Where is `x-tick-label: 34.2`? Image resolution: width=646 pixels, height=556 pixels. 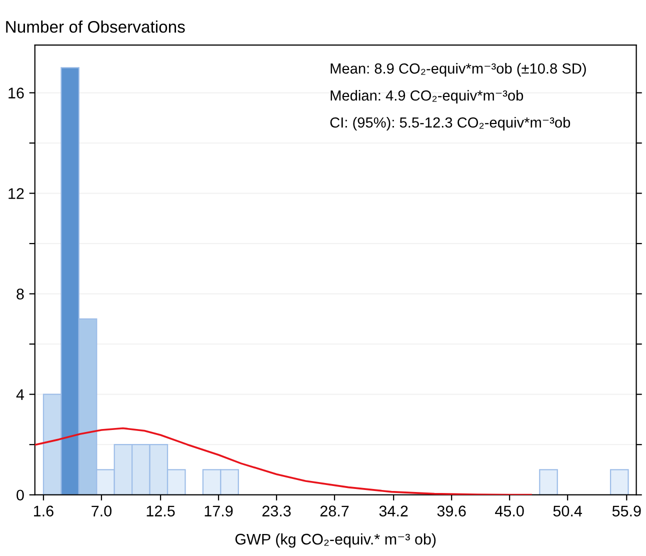
x-tick-label: 34.2 is located at coordinates (393, 511).